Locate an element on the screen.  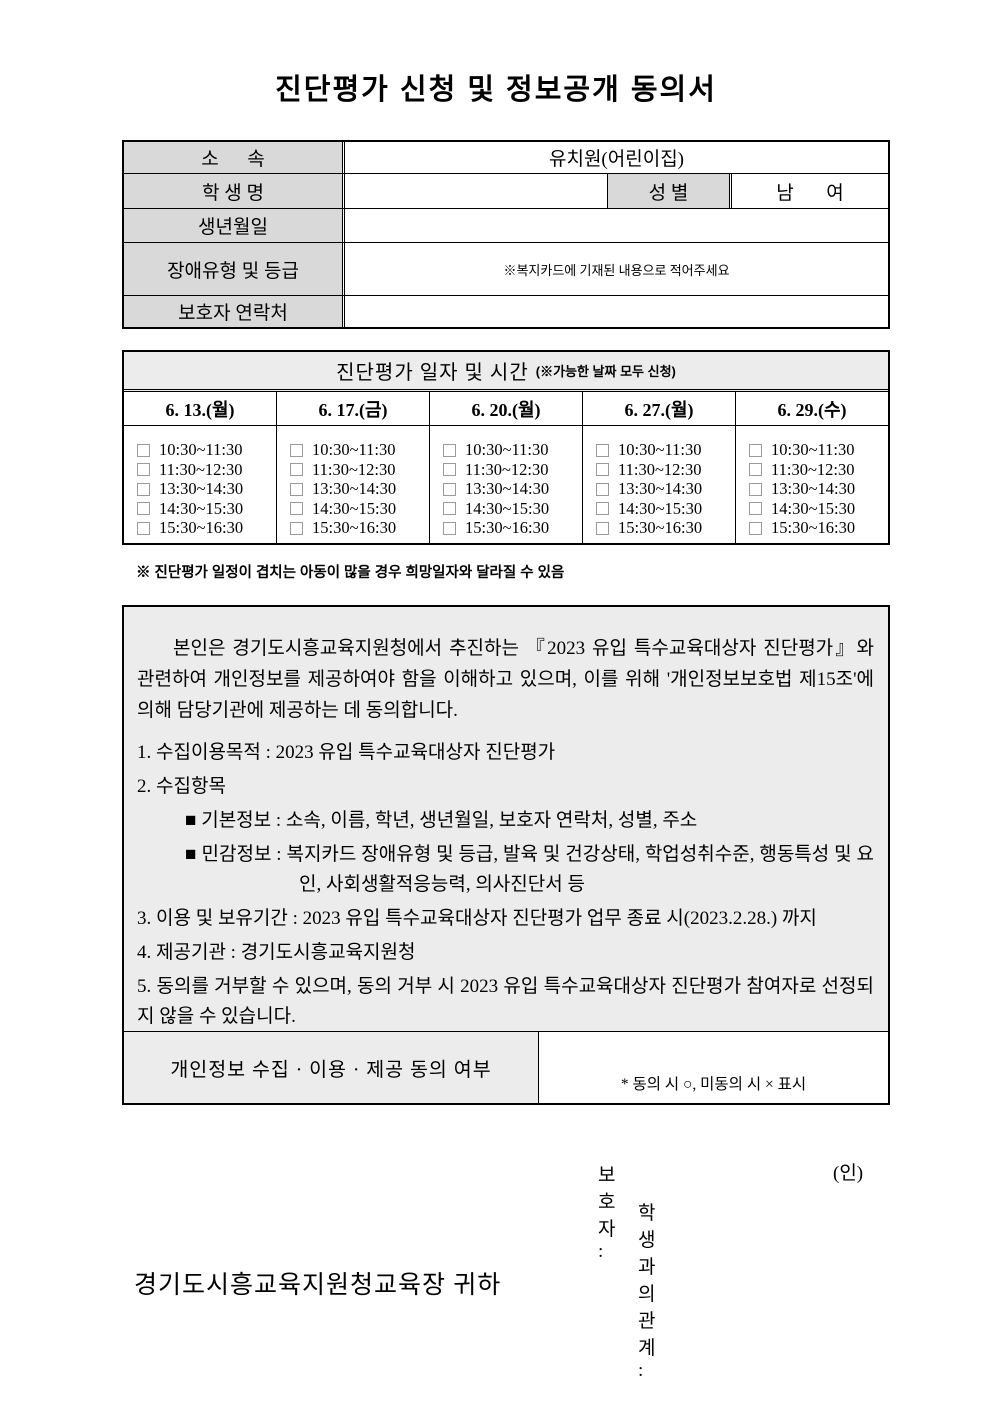
schedule-note: ※ 진단평가 일정이 겹치는 아동이 많을 경우 희망일자와 달라질 수 있음 is located at coordinates (350, 573).